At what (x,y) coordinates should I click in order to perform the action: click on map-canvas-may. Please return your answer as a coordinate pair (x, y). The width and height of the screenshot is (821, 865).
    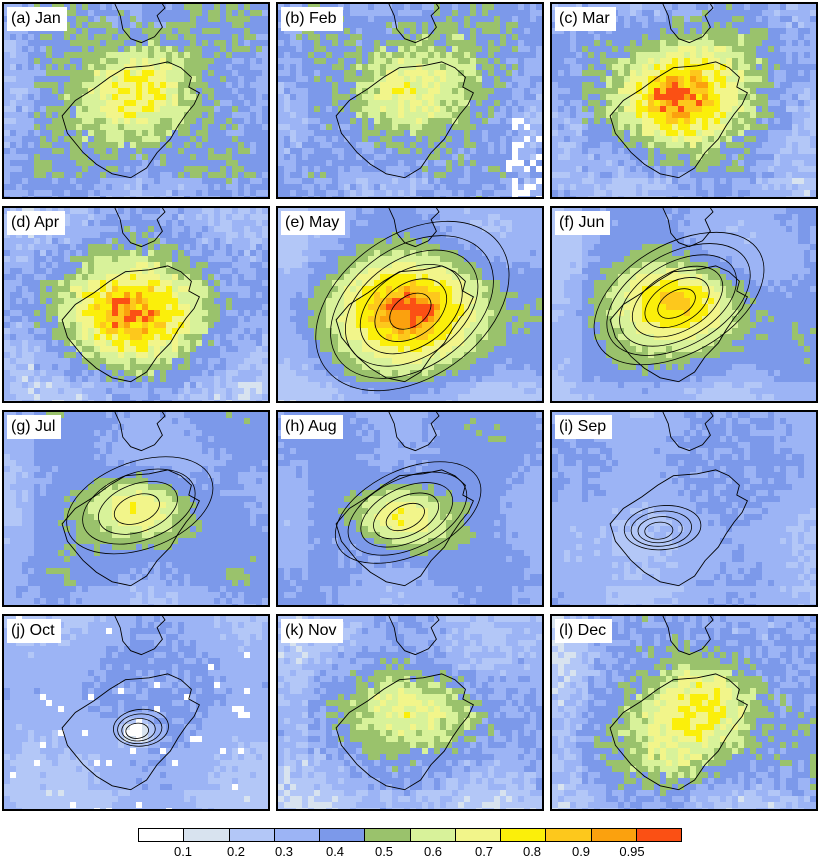
    Looking at the image, I should click on (410, 304).